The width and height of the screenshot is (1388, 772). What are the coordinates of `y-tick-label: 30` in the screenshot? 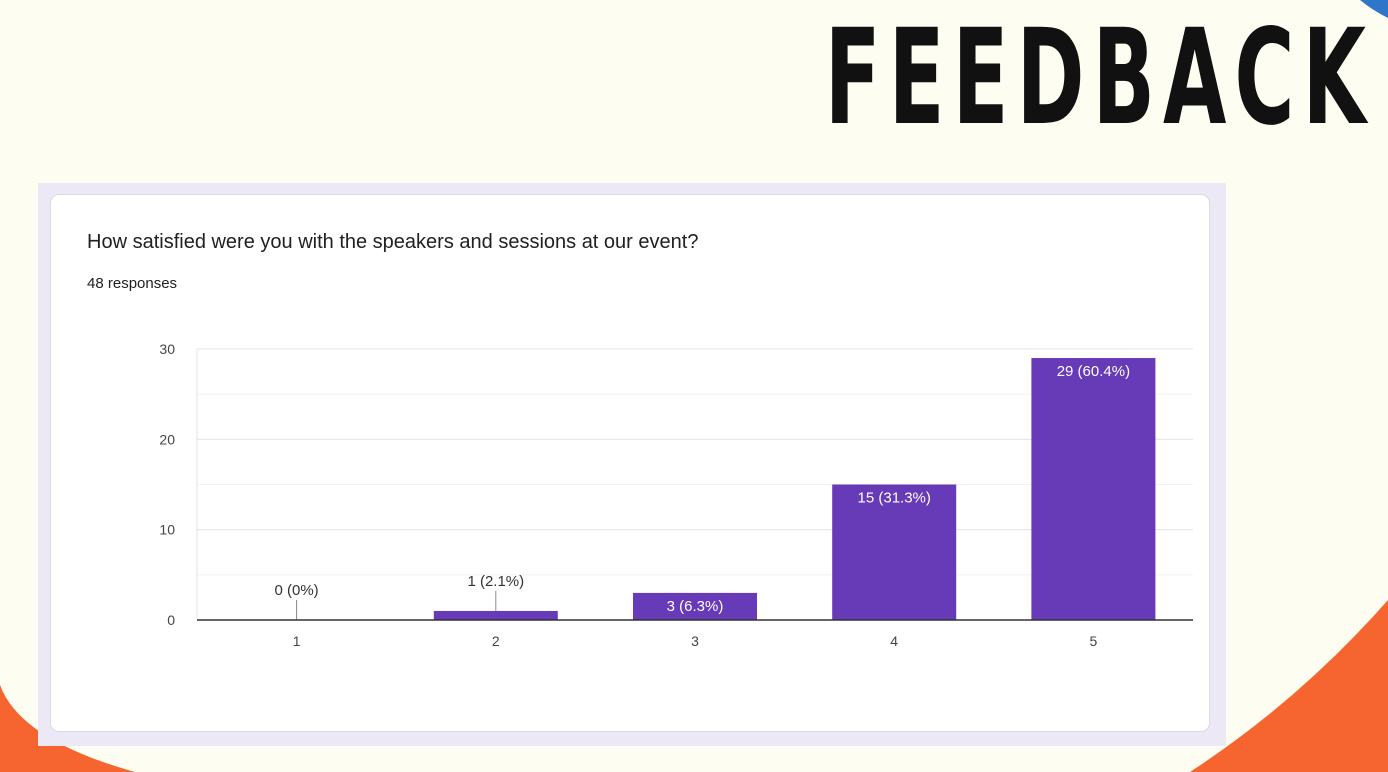 It's located at (167, 349).